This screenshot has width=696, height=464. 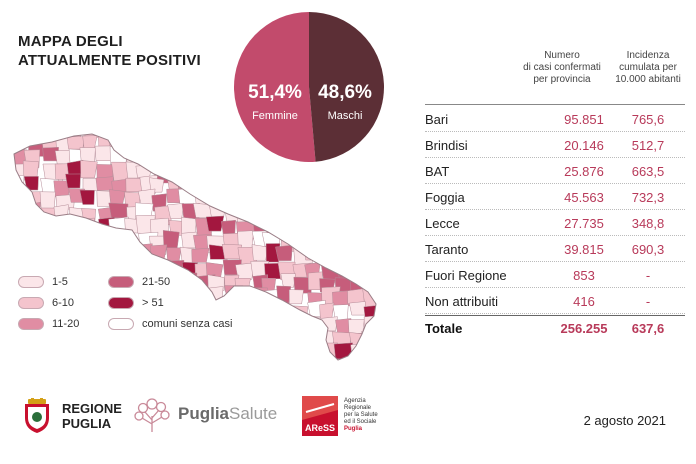 What do you see at coordinates (648, 171) in the screenshot?
I see `province-incidence: 663,5` at bounding box center [648, 171].